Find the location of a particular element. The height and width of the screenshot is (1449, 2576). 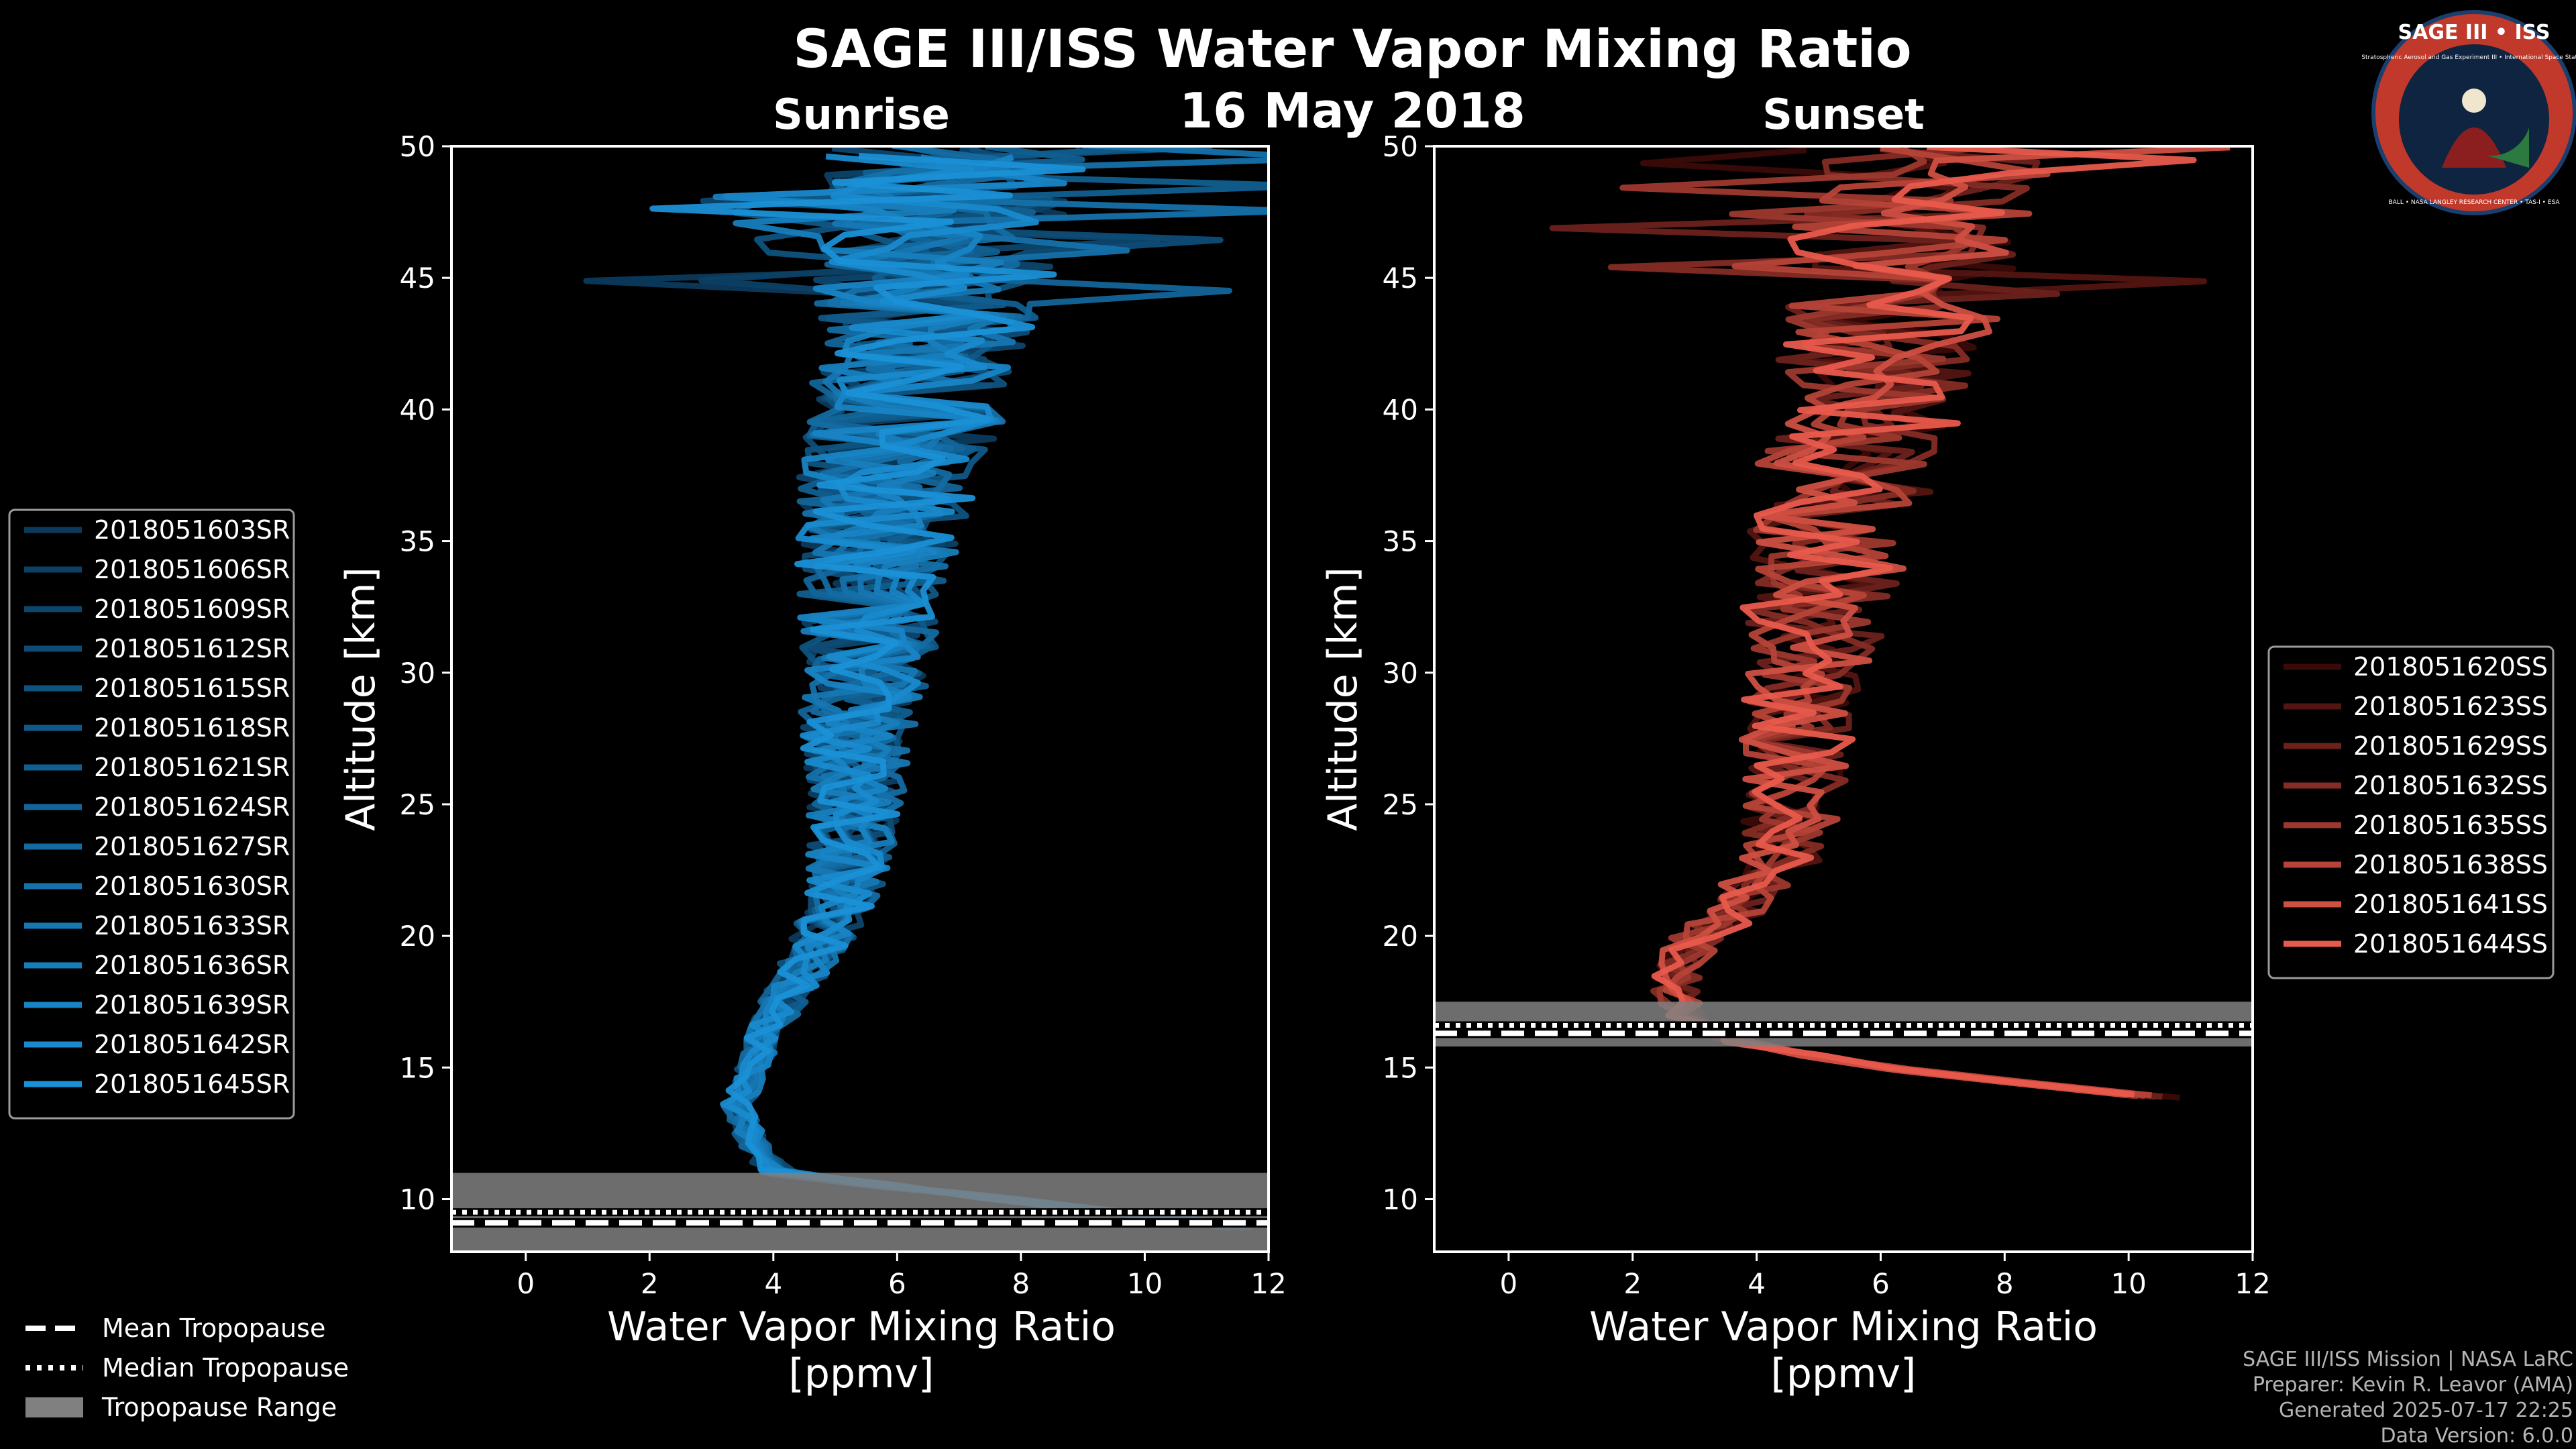

credit-preparer: Preparer: Kevin R. Leavor (AMA) is located at coordinates (2413, 1385).